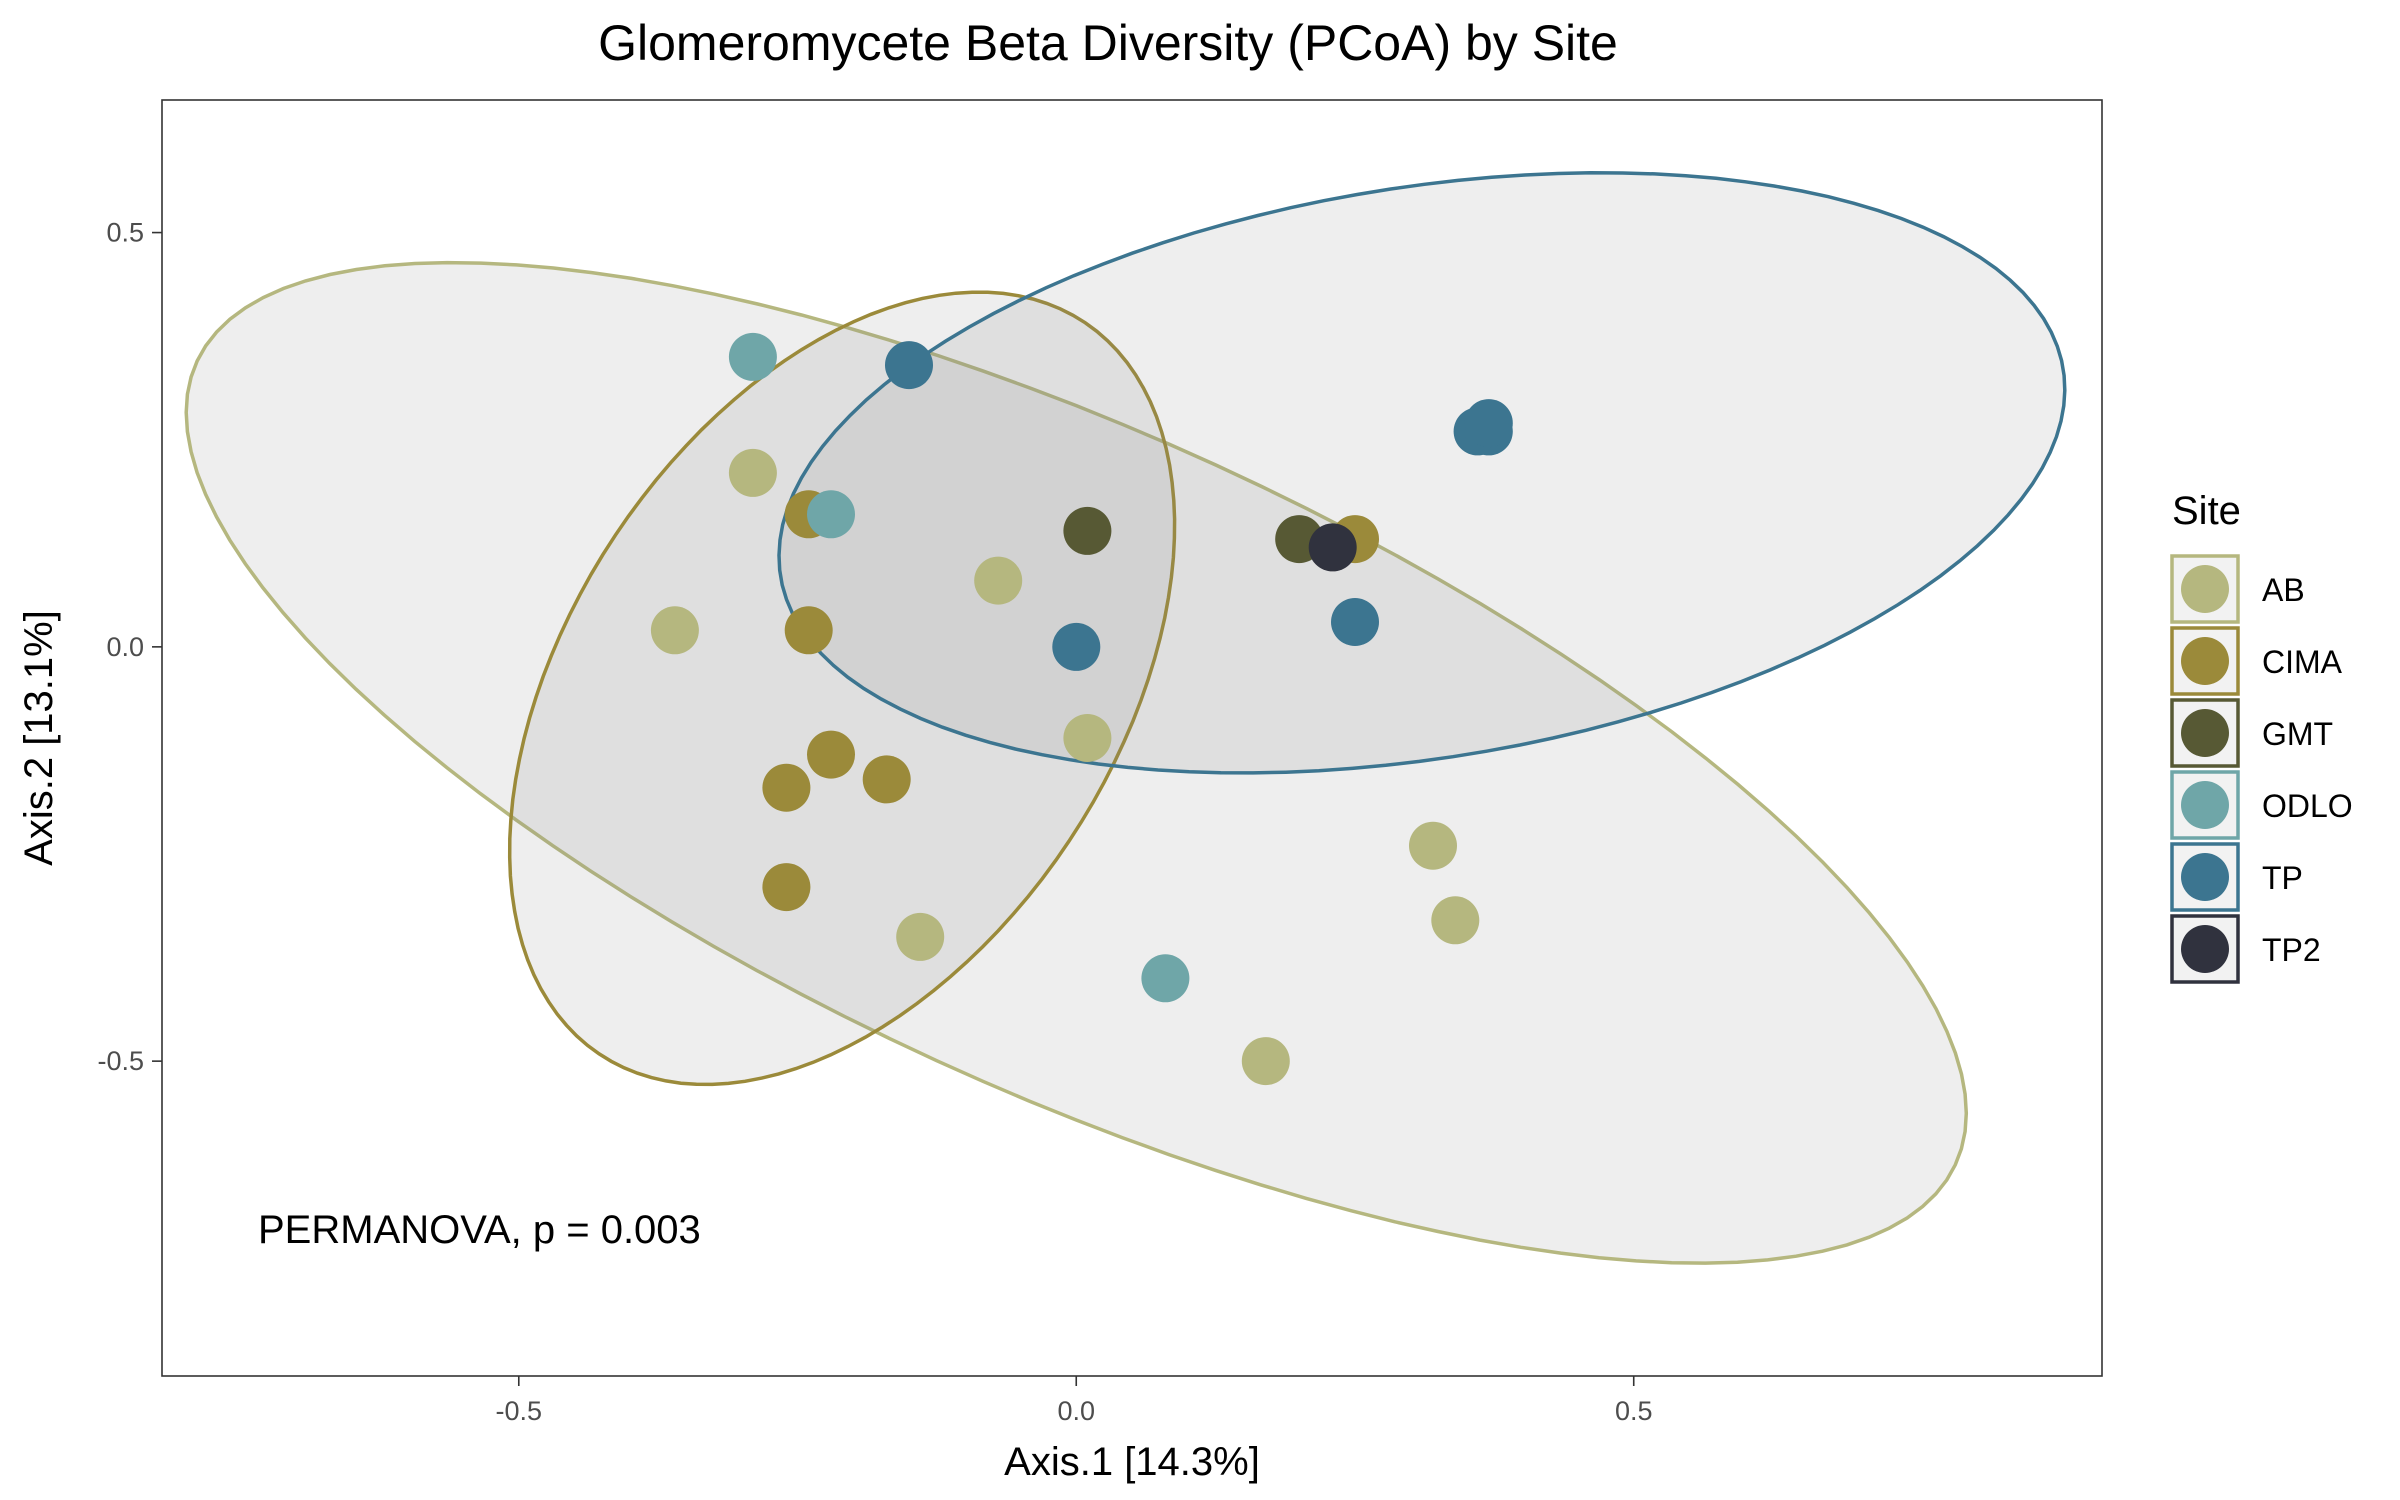 This screenshot has height=1500, width=2400. I want to click on y-tick-label: 0.0, so click(125, 647).